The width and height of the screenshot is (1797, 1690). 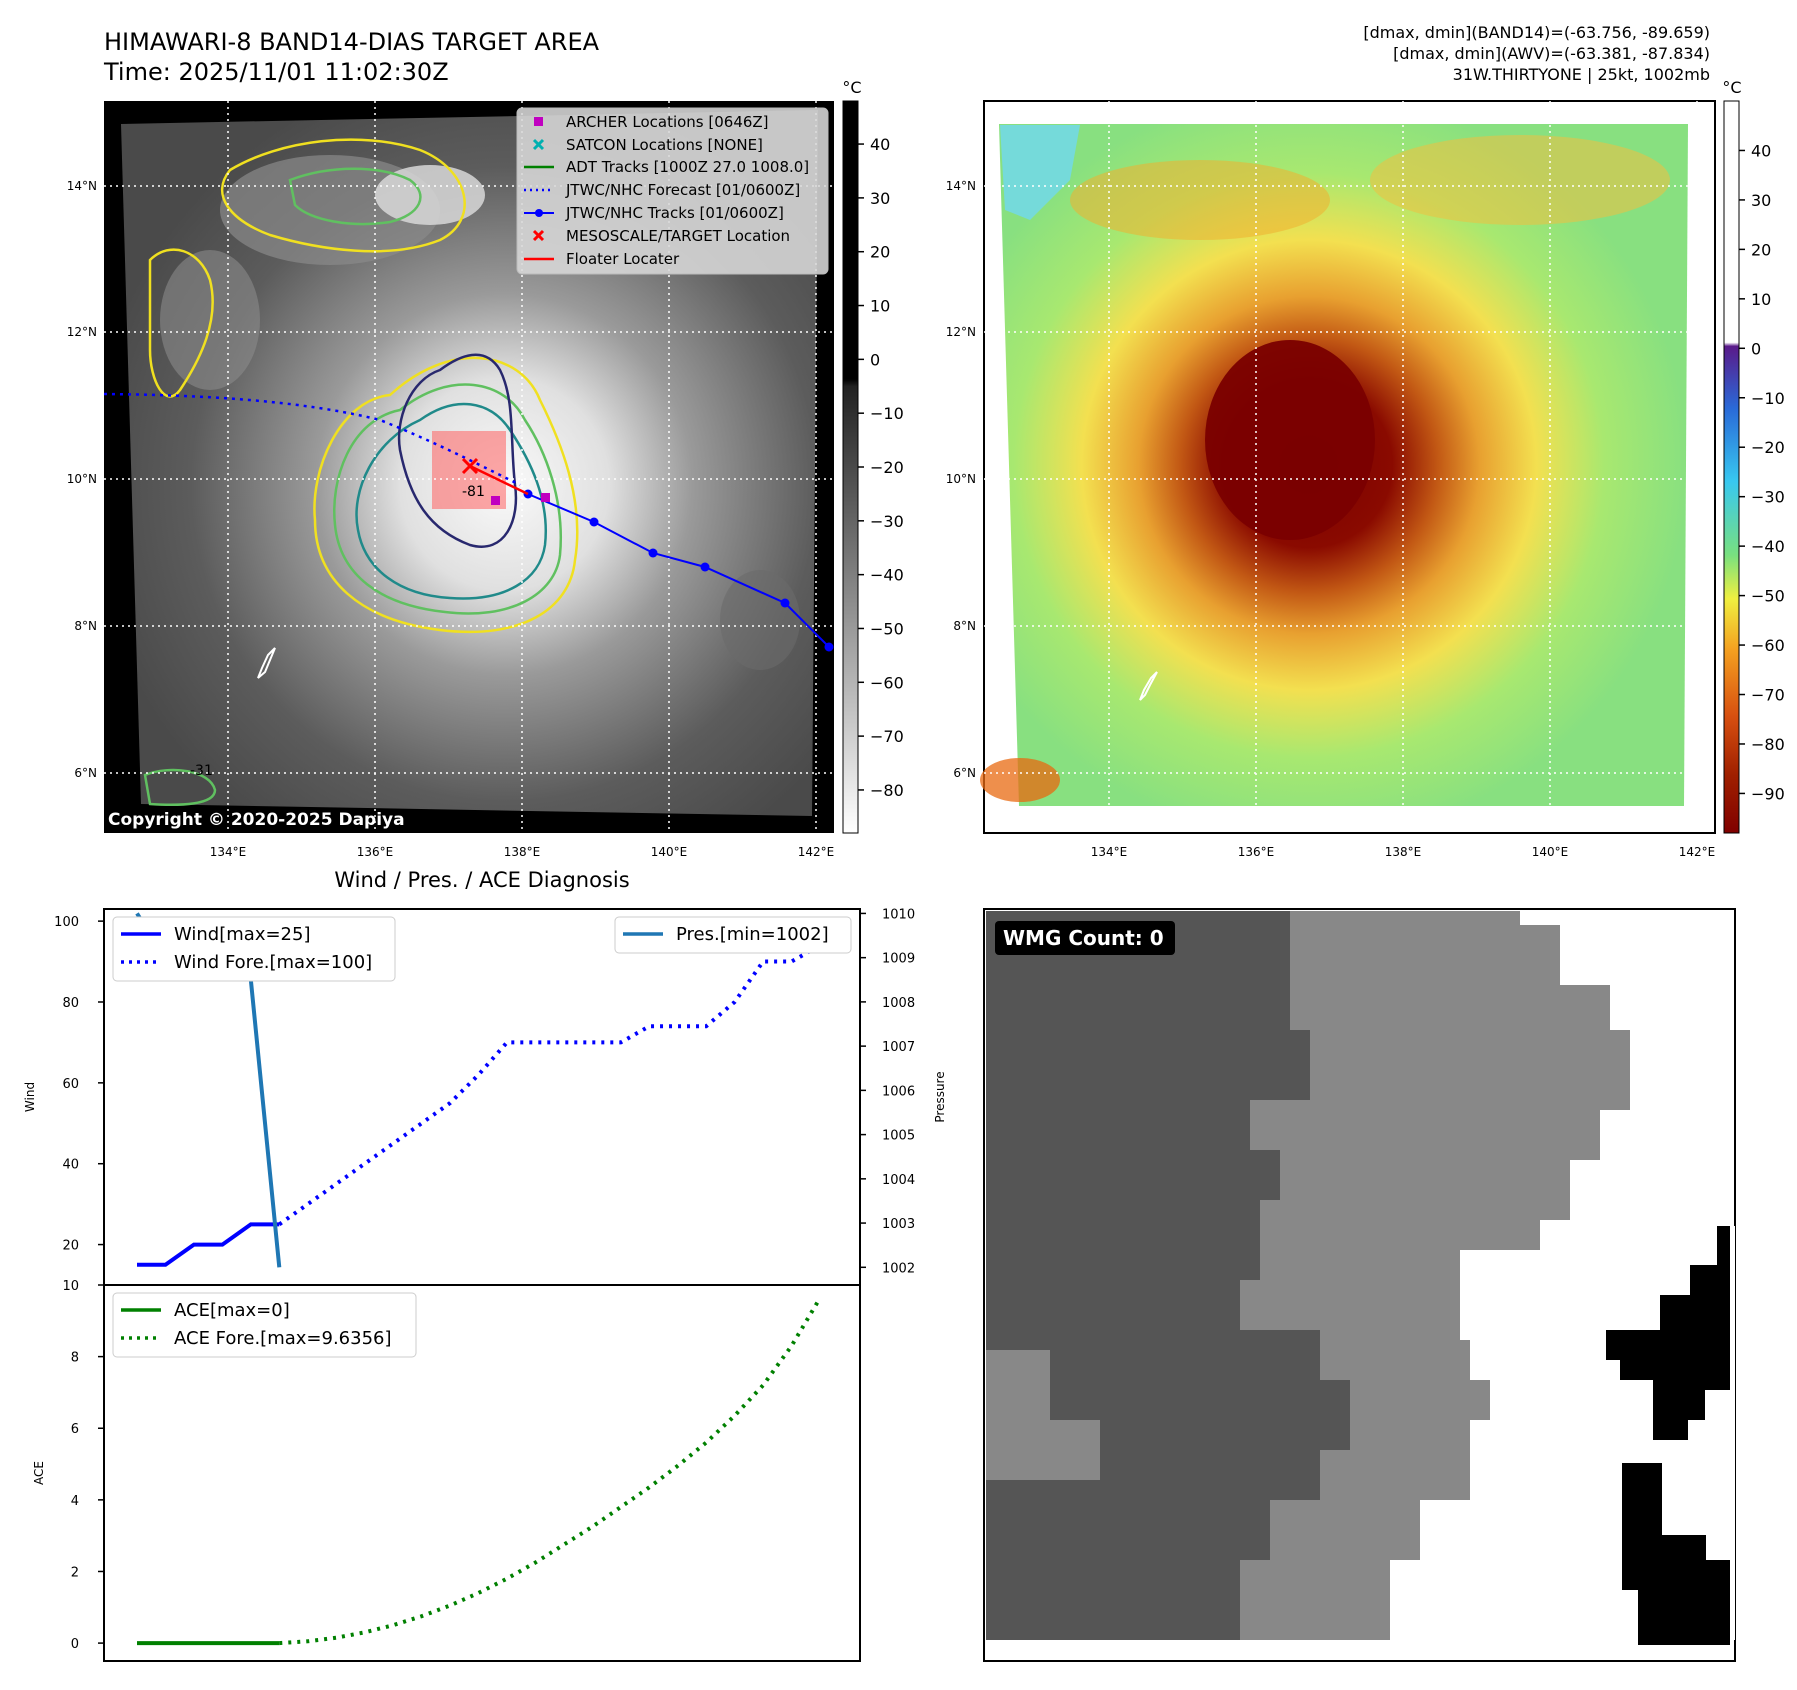 I want to click on pressure-legend-frame, so click(x=733, y=935).